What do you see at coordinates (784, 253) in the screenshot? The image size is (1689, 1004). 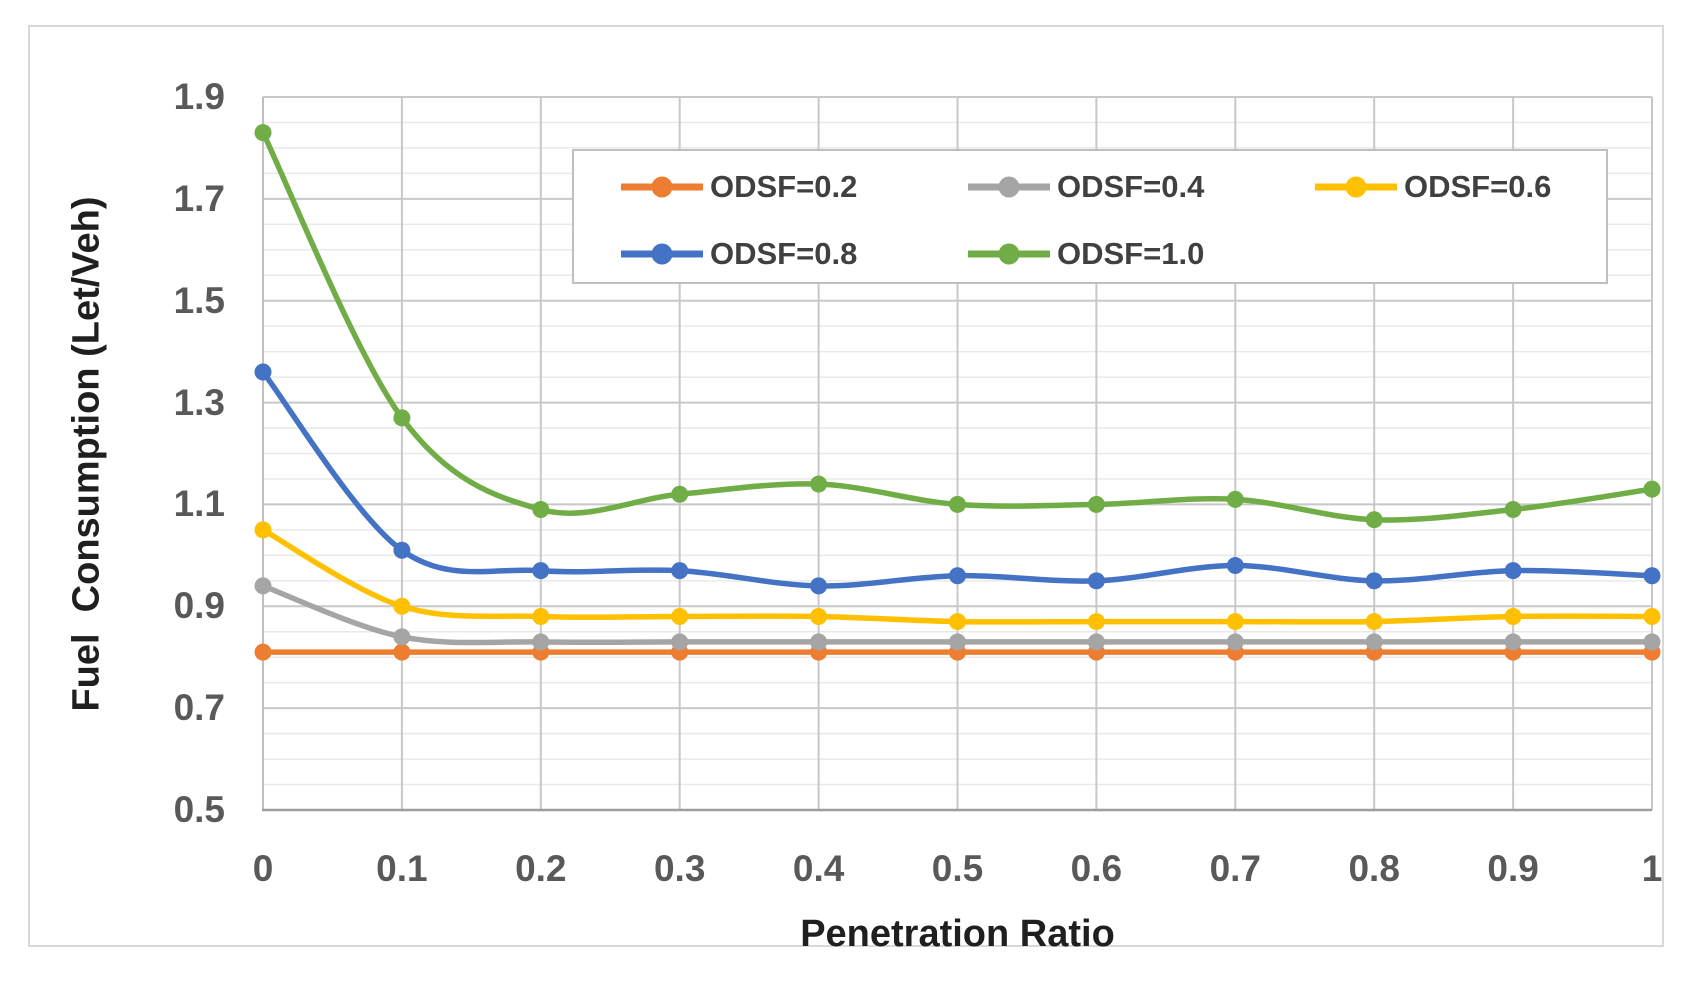 I see `legend-label: ODSF=0.8` at bounding box center [784, 253].